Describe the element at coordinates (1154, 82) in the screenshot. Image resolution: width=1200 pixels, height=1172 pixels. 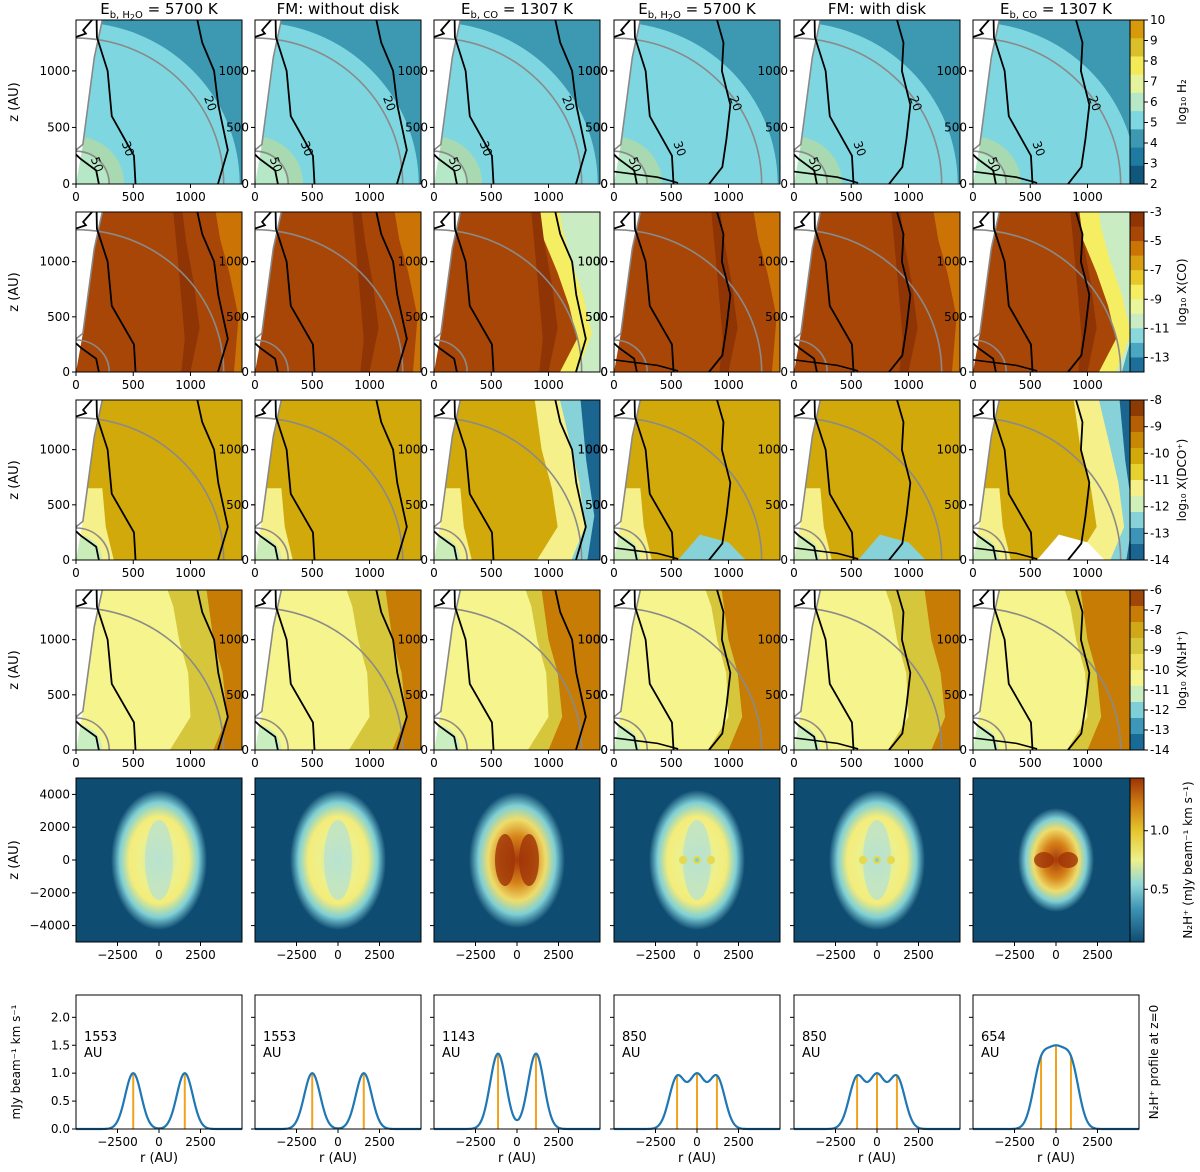
I see `colorbar-tick-label: 7` at that location.